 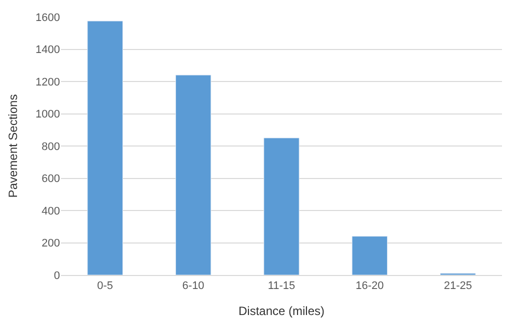 What do you see at coordinates (48, 18) in the screenshot?
I see `y-tick-label: 1600` at bounding box center [48, 18].